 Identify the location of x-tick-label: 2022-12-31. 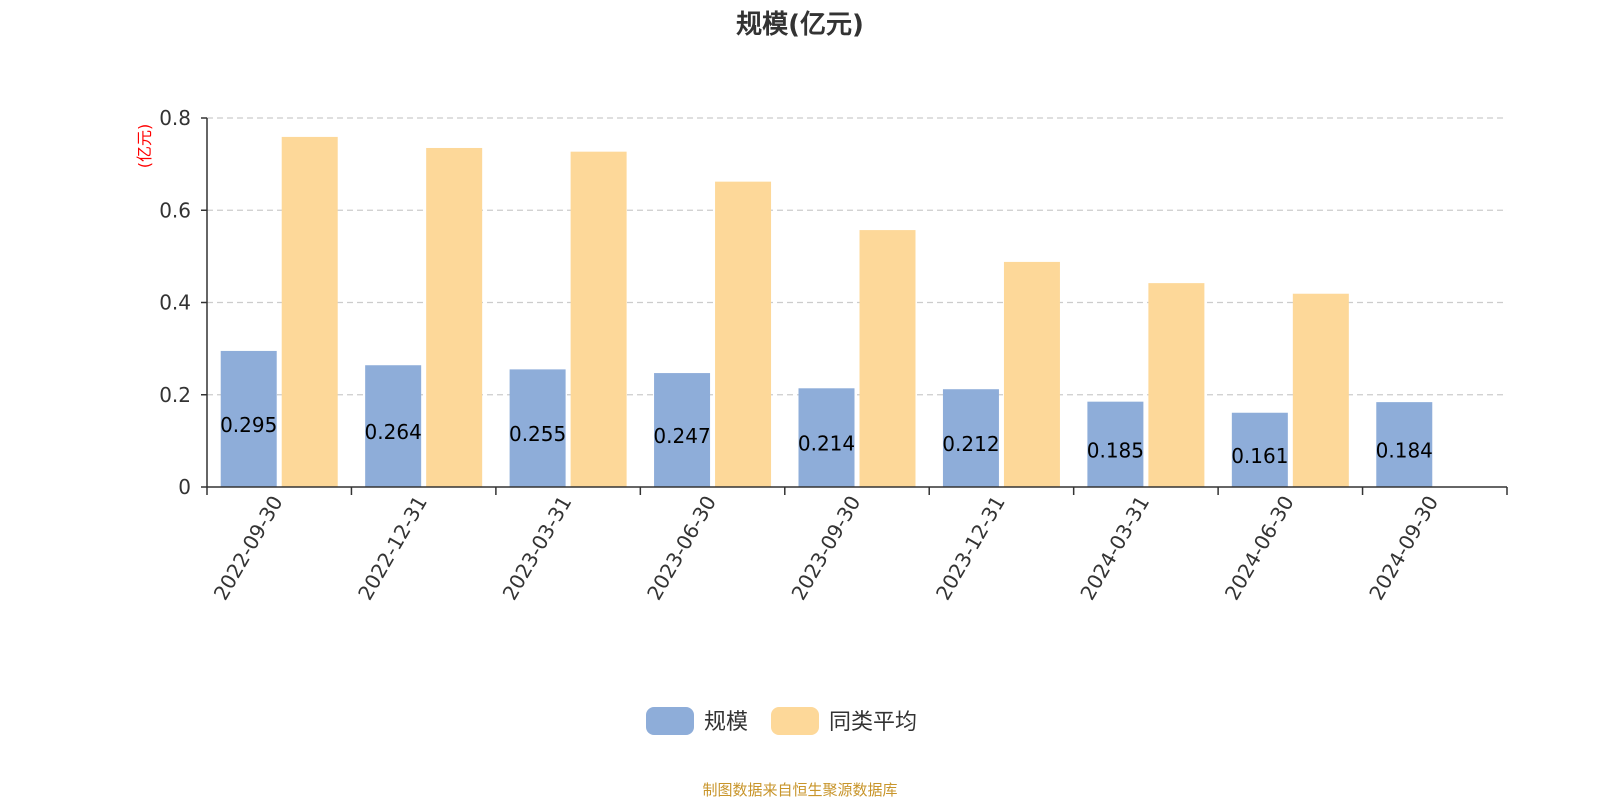
(392, 548).